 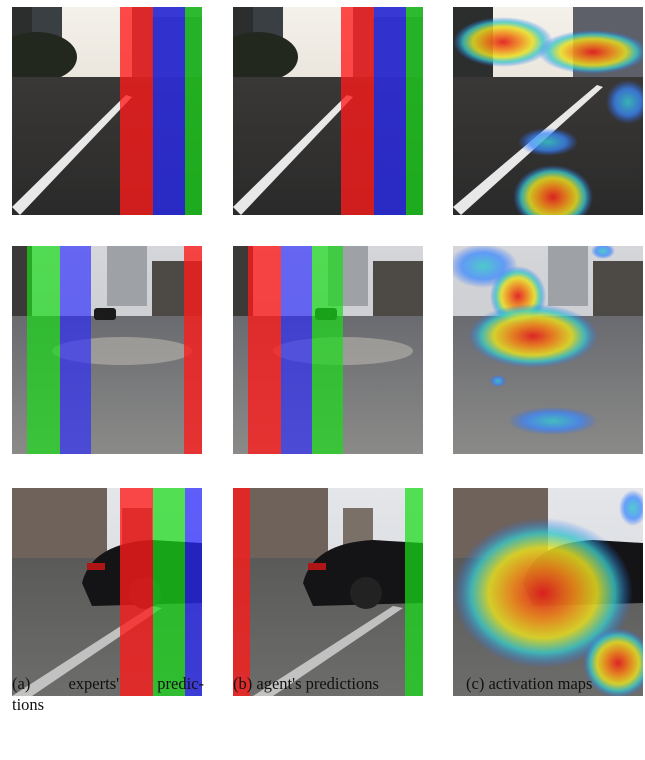 I want to click on street-photo-1a, so click(x=107, y=111).